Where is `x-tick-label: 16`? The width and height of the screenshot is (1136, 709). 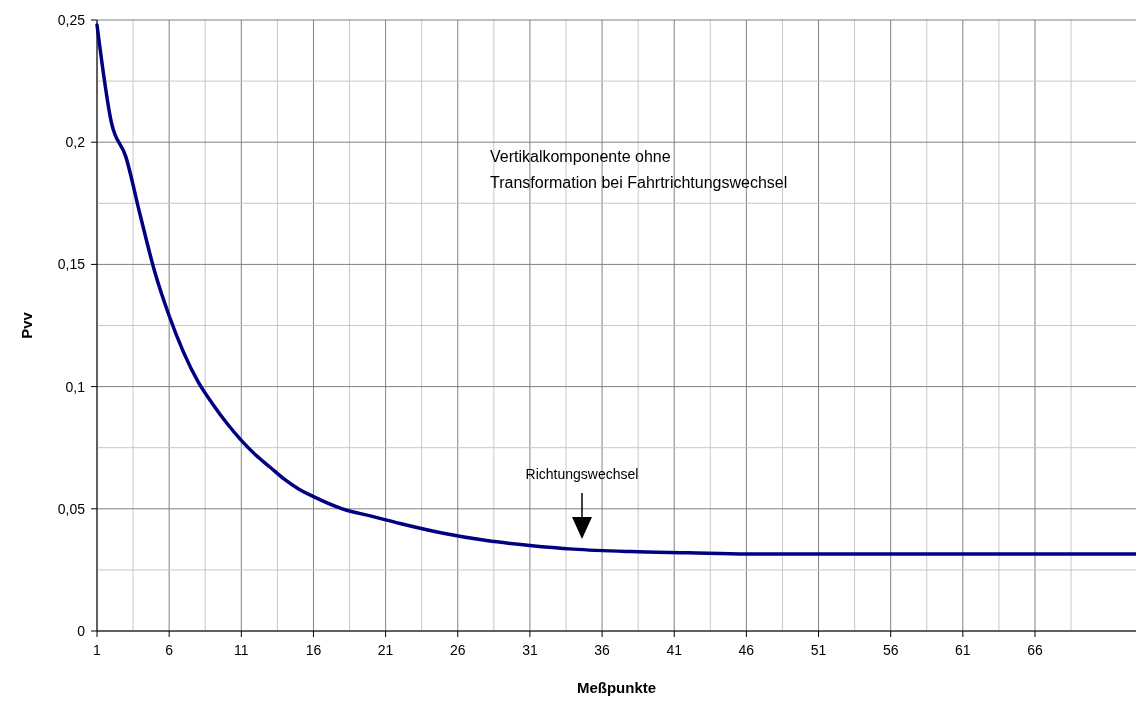
x-tick-label: 16 is located at coordinates (313, 650).